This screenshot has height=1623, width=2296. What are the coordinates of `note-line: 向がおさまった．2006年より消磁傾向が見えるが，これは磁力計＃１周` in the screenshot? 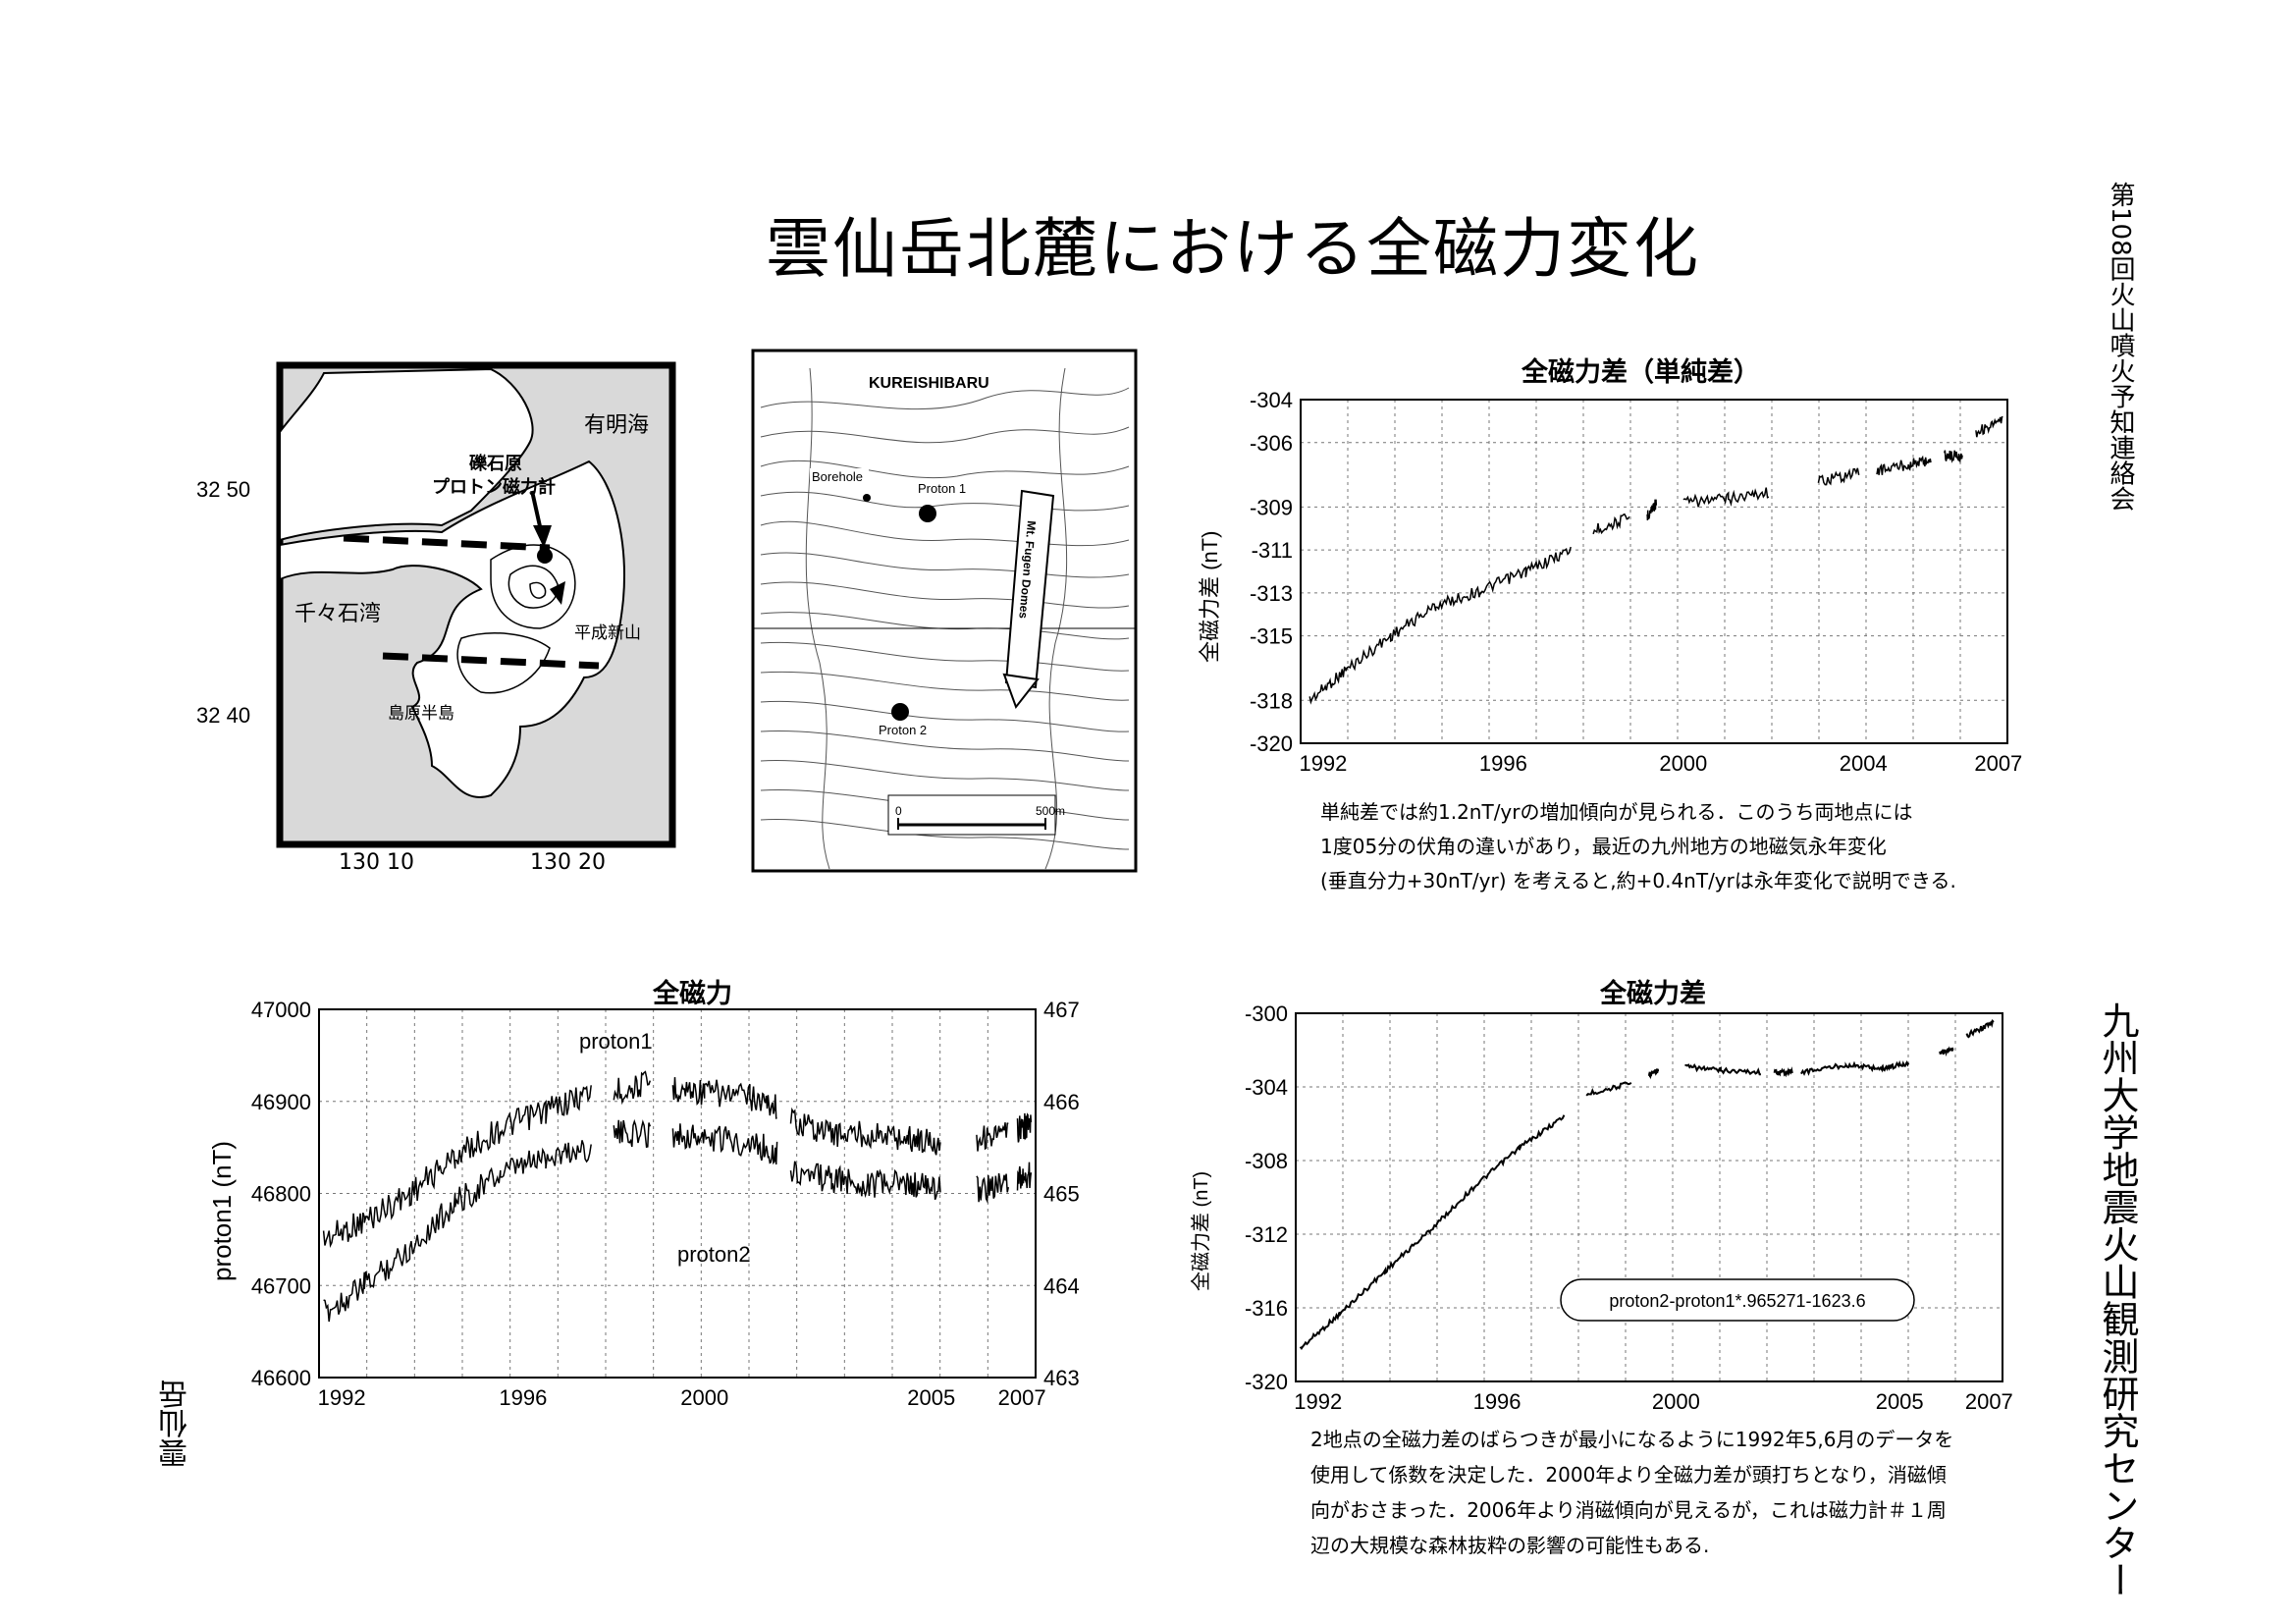 It's located at (1628, 1510).